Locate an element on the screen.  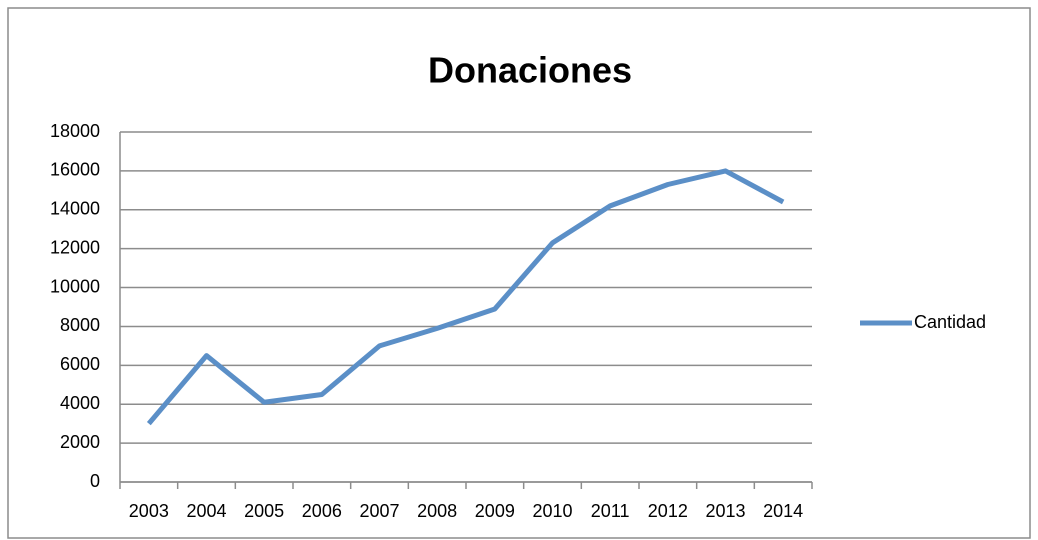
x-tick-label: 2006 is located at coordinates (322, 511).